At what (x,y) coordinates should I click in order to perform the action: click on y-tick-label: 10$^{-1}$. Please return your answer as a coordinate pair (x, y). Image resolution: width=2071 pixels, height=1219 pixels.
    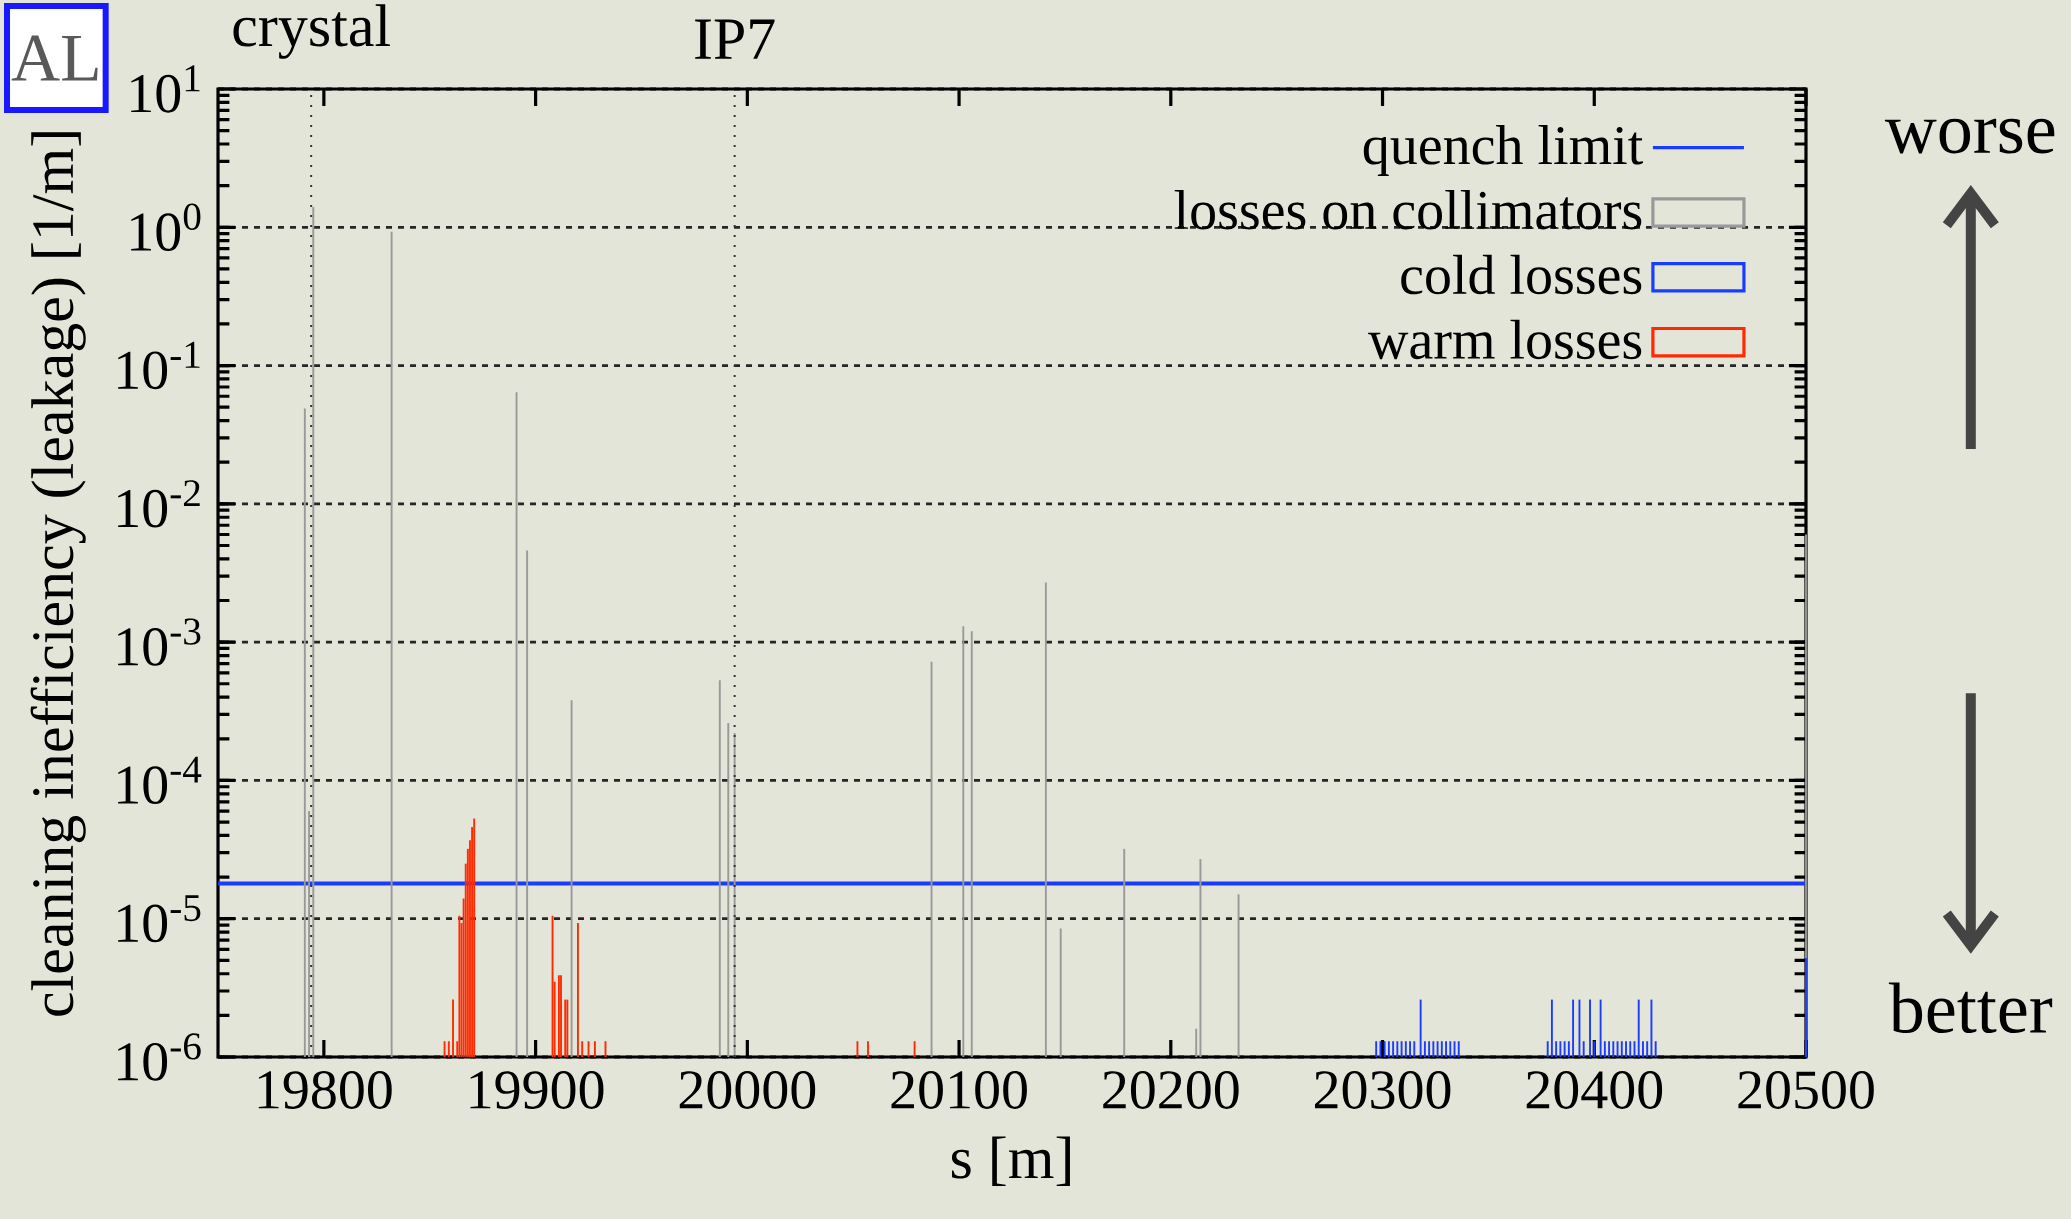
    Looking at the image, I should click on (159, 365).